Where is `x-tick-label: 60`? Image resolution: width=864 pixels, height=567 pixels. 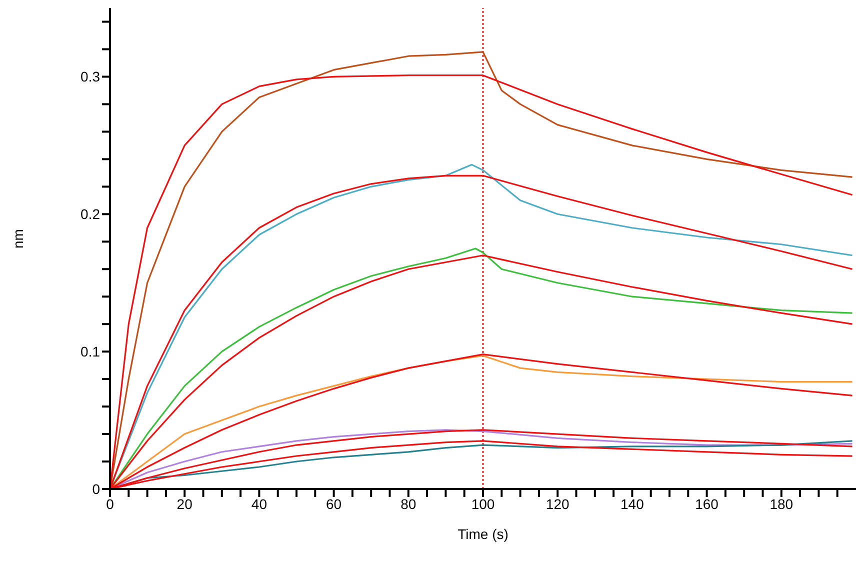 x-tick-label: 60 is located at coordinates (334, 504).